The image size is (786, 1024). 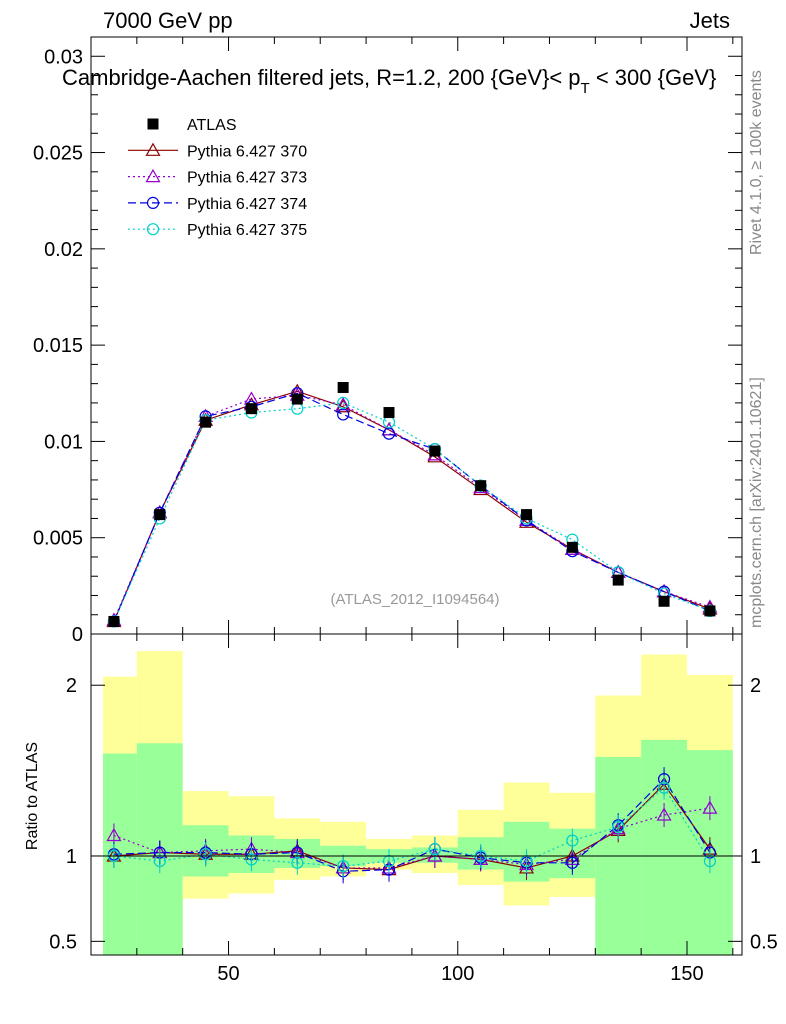 What do you see at coordinates (247, 204) in the screenshot?
I see `legend-label: Pythia 6.427 374` at bounding box center [247, 204].